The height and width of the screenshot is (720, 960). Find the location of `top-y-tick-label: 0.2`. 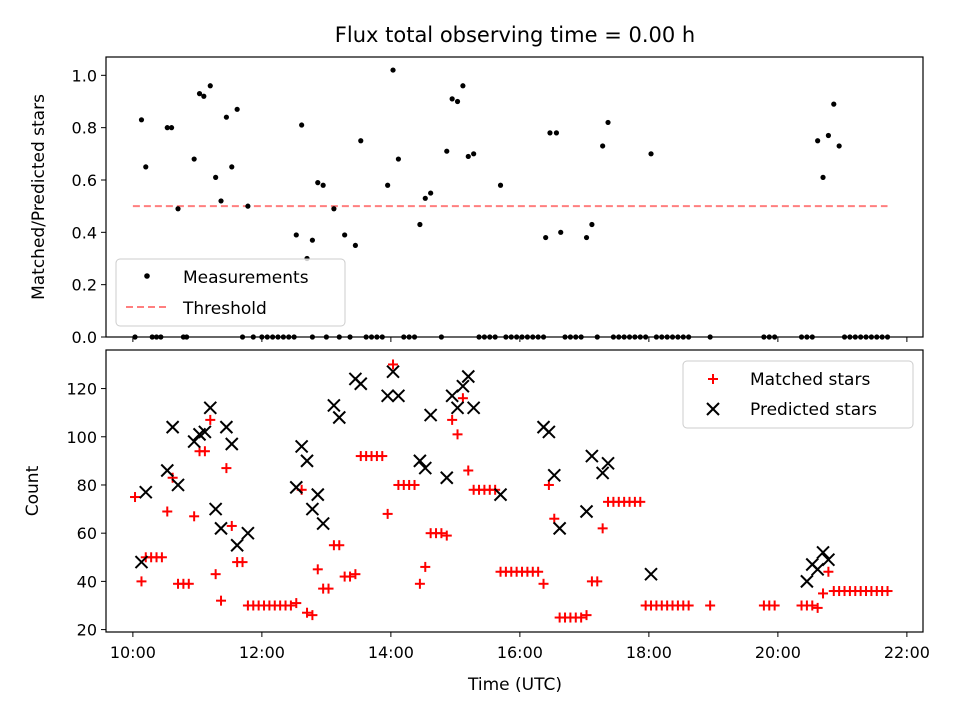

top-y-tick-label: 0.2 is located at coordinates (84, 285).